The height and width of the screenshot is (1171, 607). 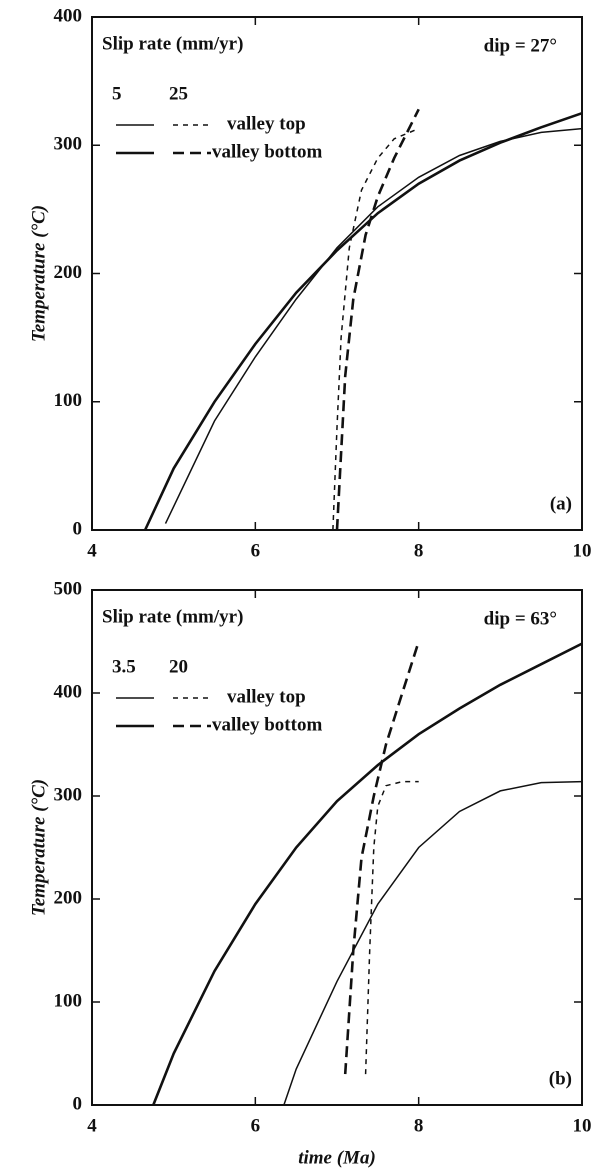 I want to click on legend-column: 5, so click(x=117, y=93).